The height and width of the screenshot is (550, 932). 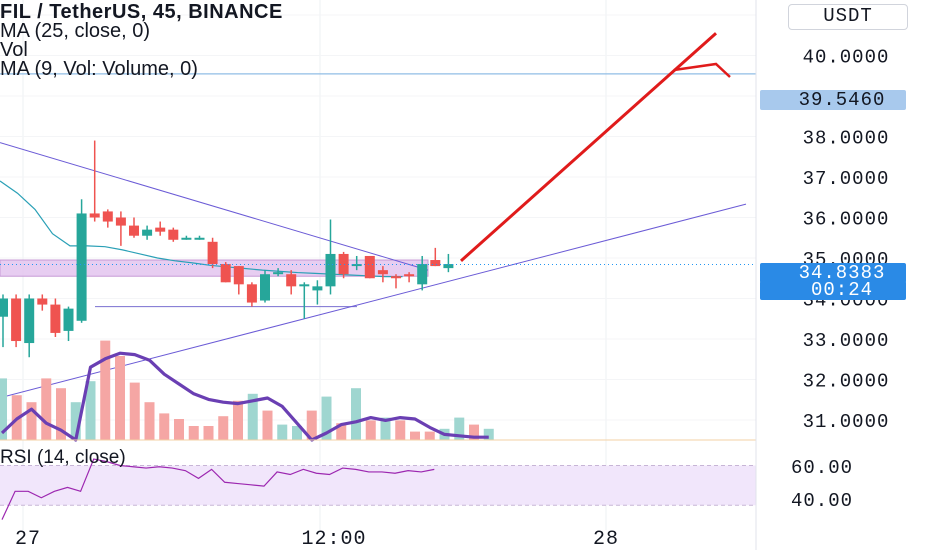 I want to click on rsi-tick-0: 60.00, so click(x=822, y=468).